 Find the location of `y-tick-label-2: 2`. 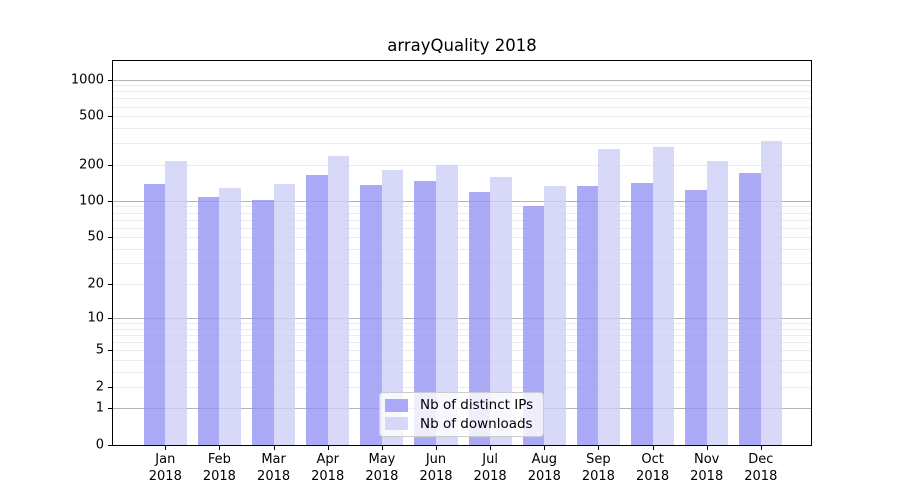

y-tick-label-2: 2 is located at coordinates (99, 387).